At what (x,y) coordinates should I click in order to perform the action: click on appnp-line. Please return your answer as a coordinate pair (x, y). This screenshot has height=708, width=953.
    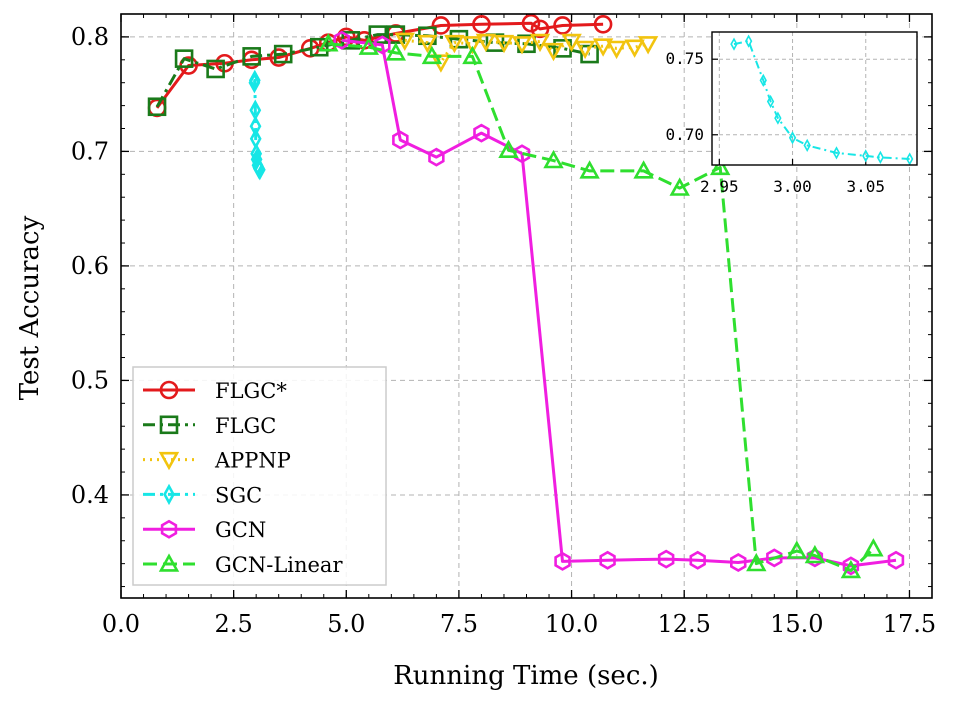
    Looking at the image, I should click on (526, 51).